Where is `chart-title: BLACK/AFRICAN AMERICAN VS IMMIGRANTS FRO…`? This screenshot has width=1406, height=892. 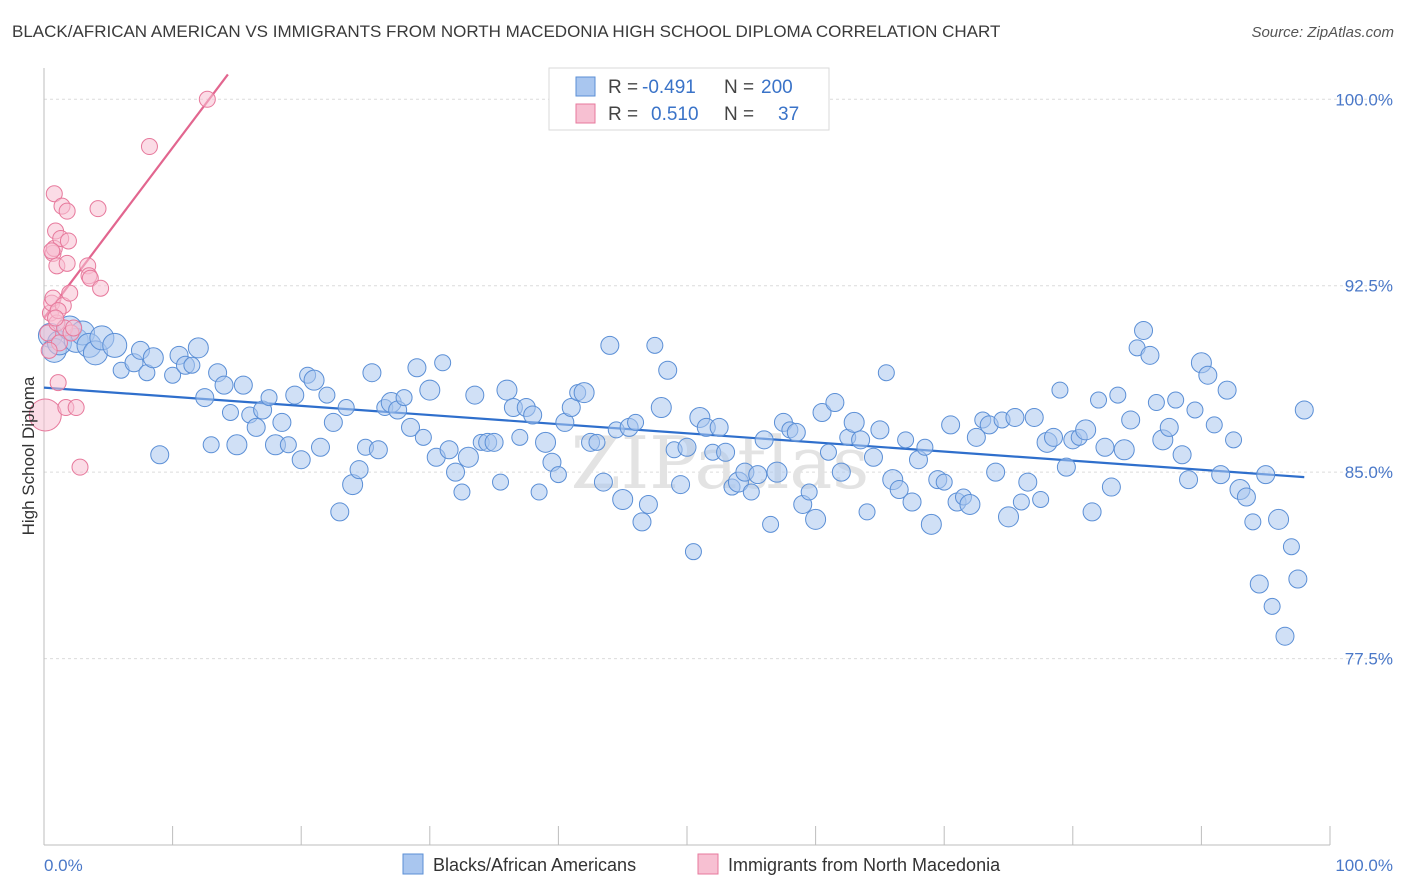
chart-title: BLACK/AFRICAN AMERICAN VS IMMIGRANTS FRO… is located at coordinates (506, 31).